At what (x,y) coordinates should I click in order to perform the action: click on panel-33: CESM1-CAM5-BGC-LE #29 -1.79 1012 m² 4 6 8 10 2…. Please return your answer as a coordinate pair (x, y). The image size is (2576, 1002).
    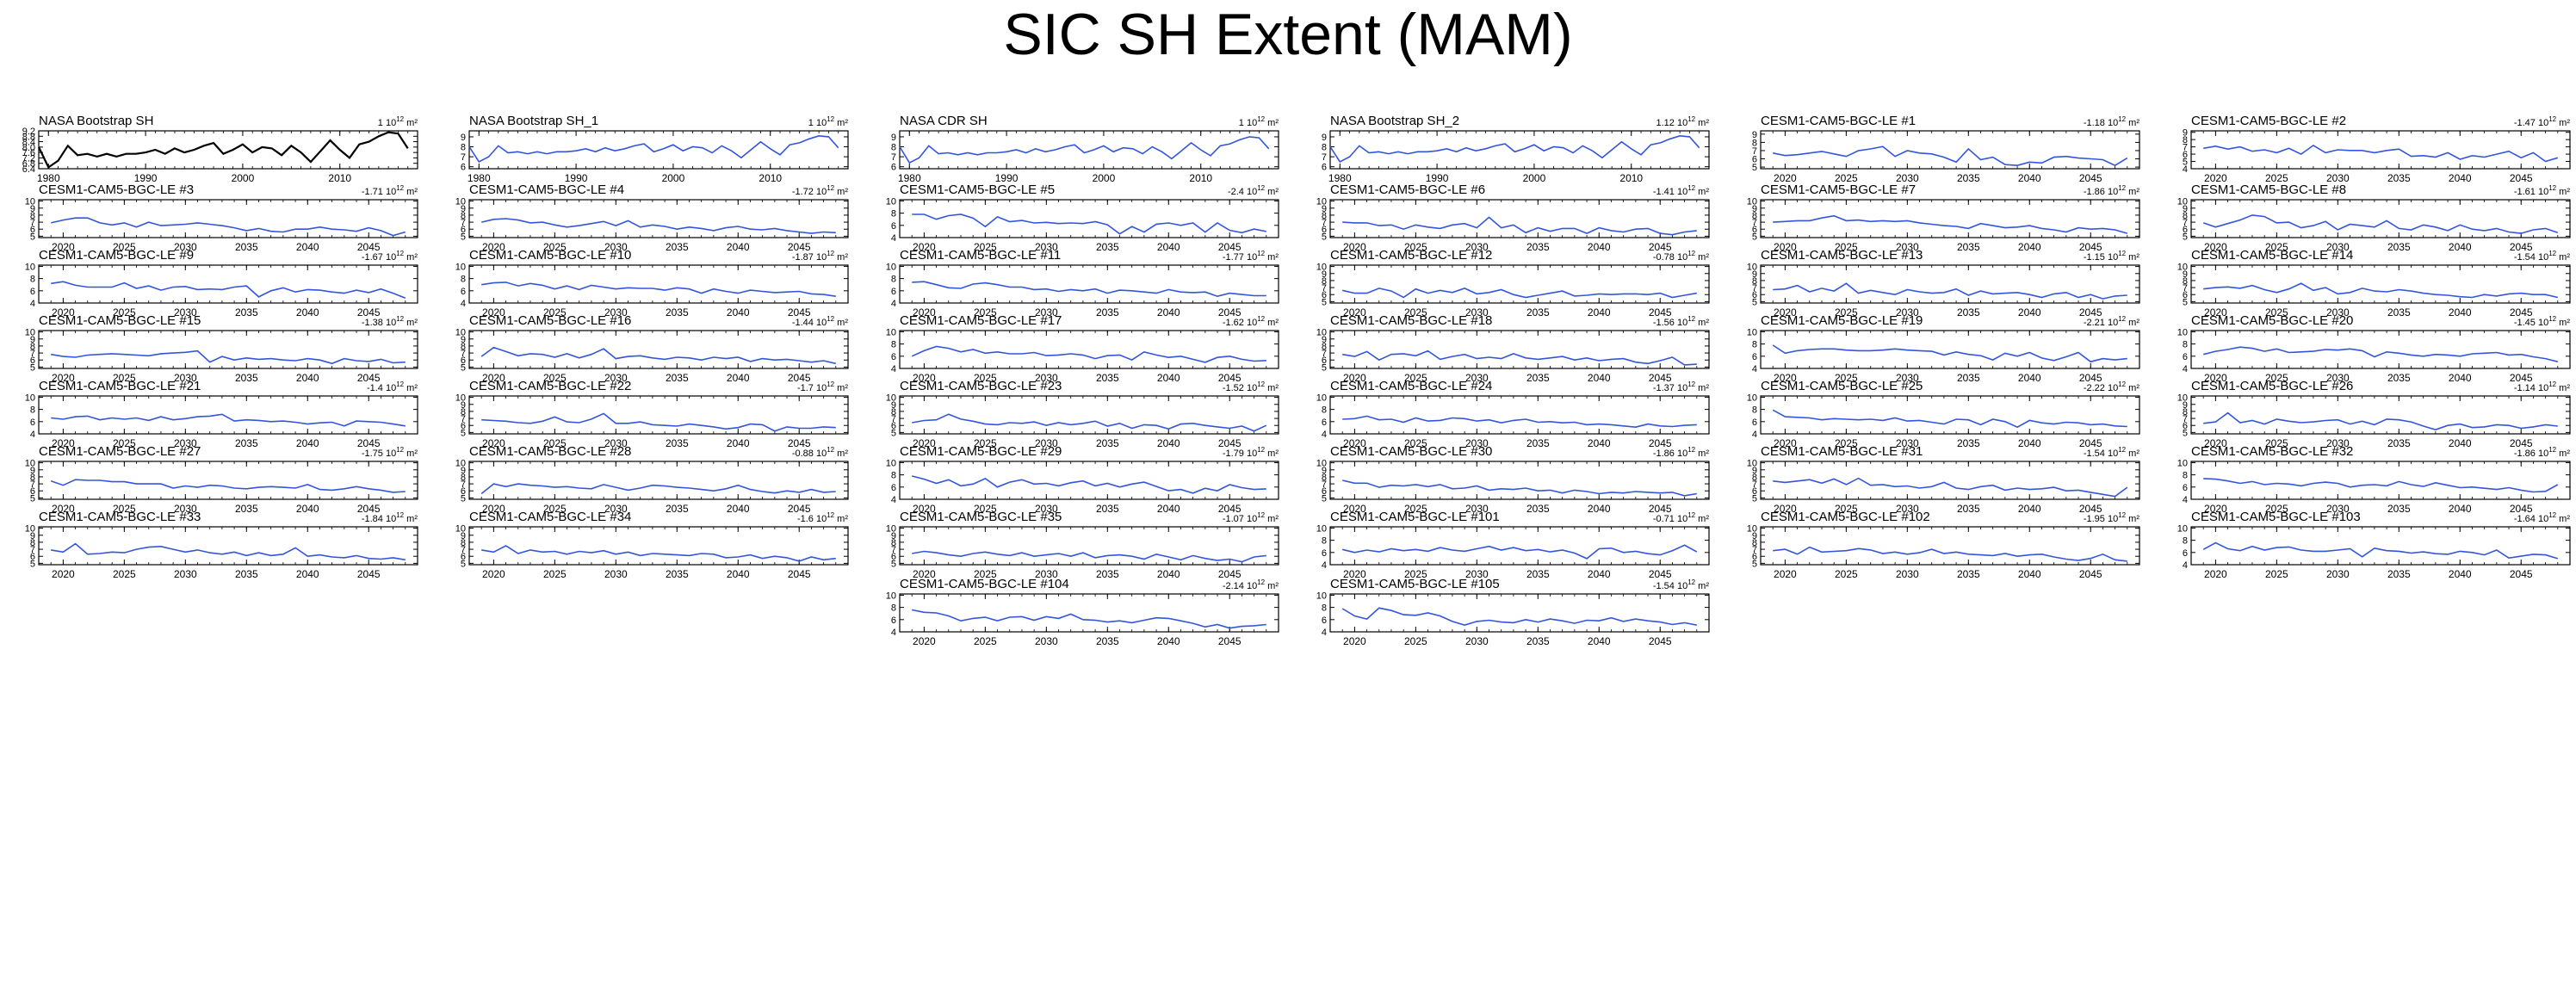
    Looking at the image, I should click on (1082, 480).